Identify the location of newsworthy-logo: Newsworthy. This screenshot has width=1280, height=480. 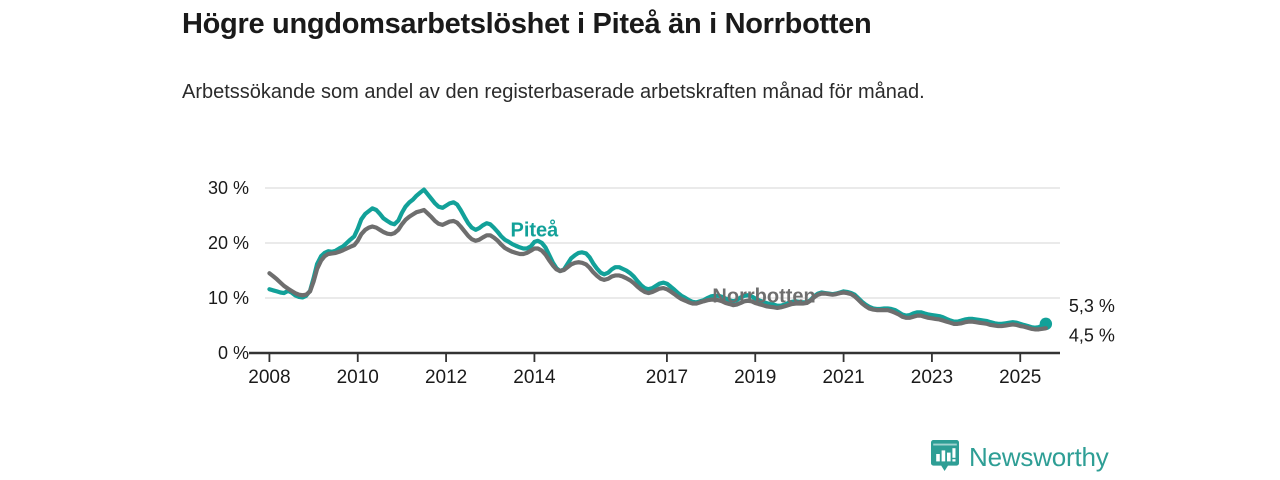
(1019, 457).